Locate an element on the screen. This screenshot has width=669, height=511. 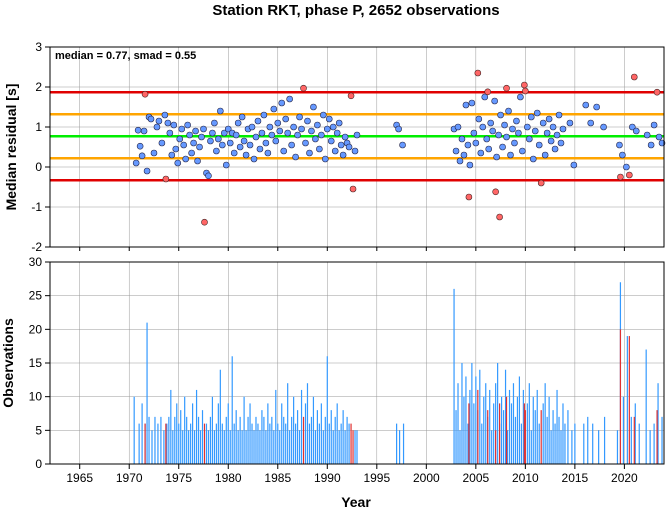
residual-y-axis-label: Median residual [s] is located at coordinates (11, 147).